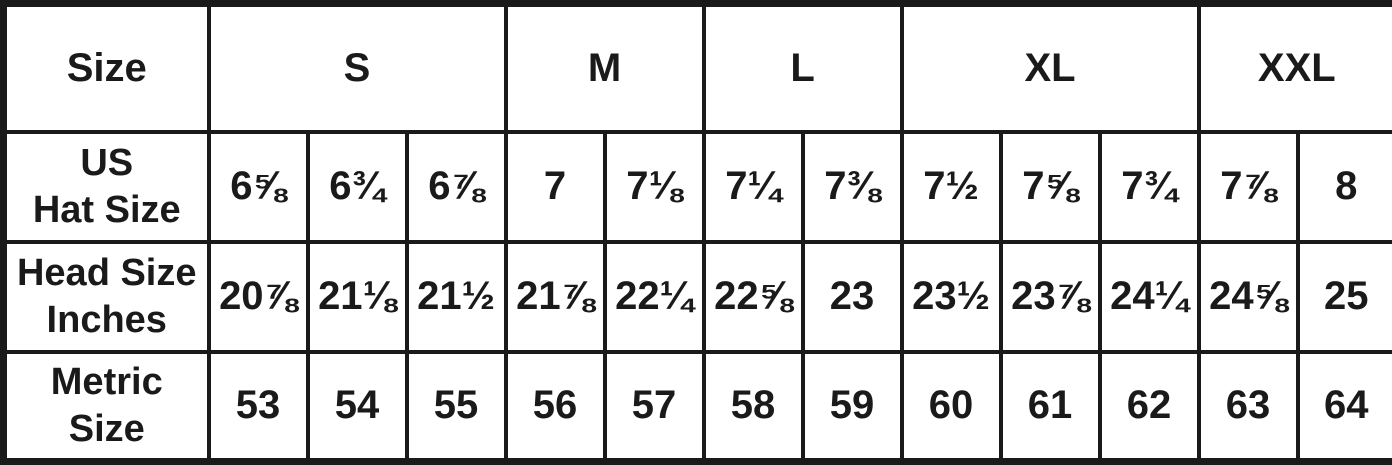 This screenshot has width=1392, height=465. Describe the element at coordinates (258, 407) in the screenshot. I see `metric-size-value: 53` at that location.